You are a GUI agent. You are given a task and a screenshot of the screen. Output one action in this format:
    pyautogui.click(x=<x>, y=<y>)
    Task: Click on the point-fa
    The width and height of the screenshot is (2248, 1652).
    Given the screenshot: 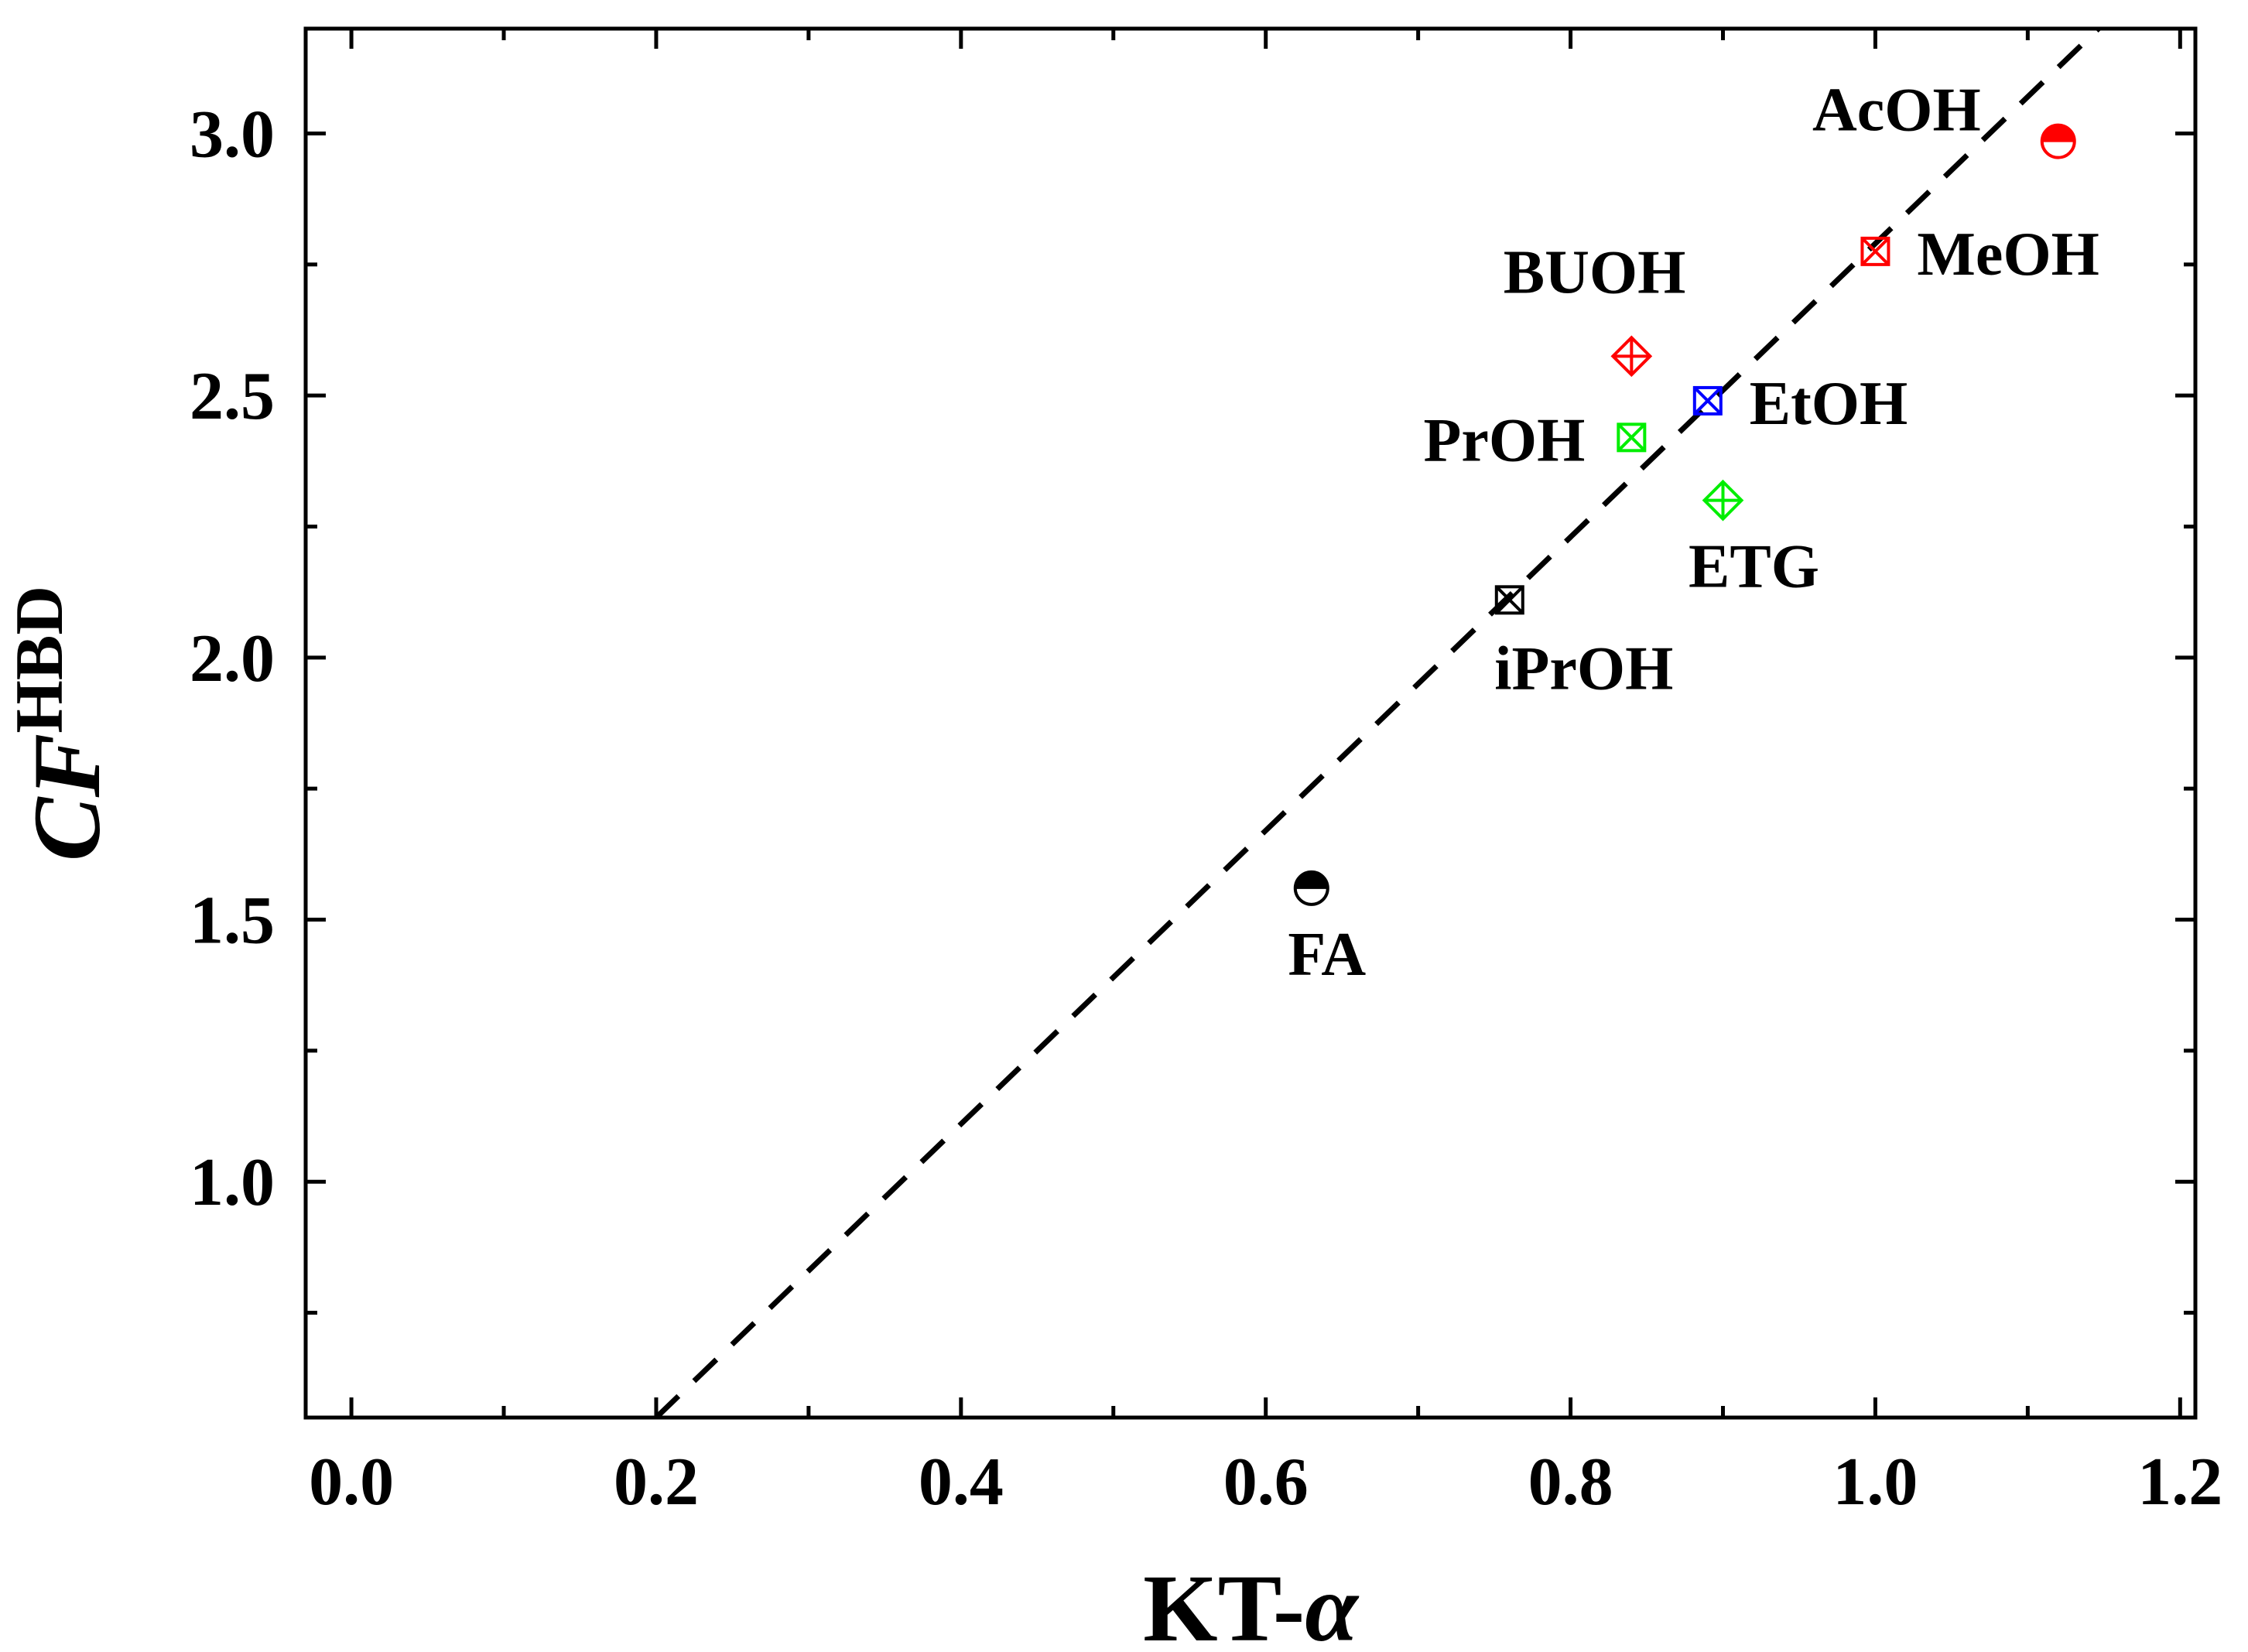 What is the action you would take?
    pyautogui.click(x=1311, y=888)
    